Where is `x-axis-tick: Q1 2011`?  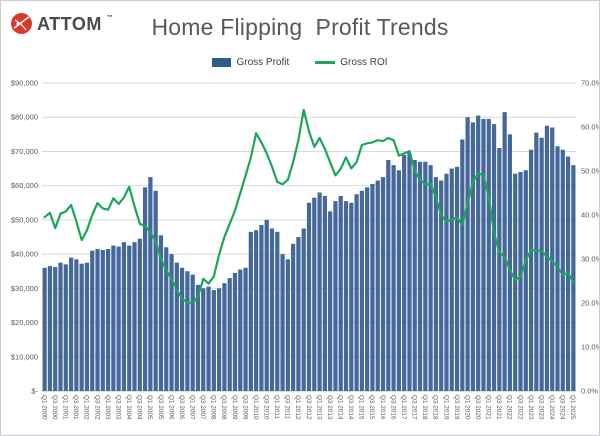
x-axis-tick: Q1 2011 is located at coordinates (276, 407).